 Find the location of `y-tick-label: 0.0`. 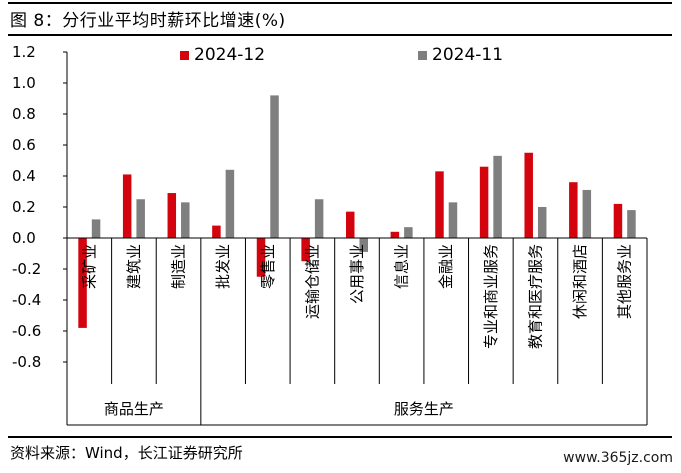

y-tick-label: 0.0 is located at coordinates (24, 238).